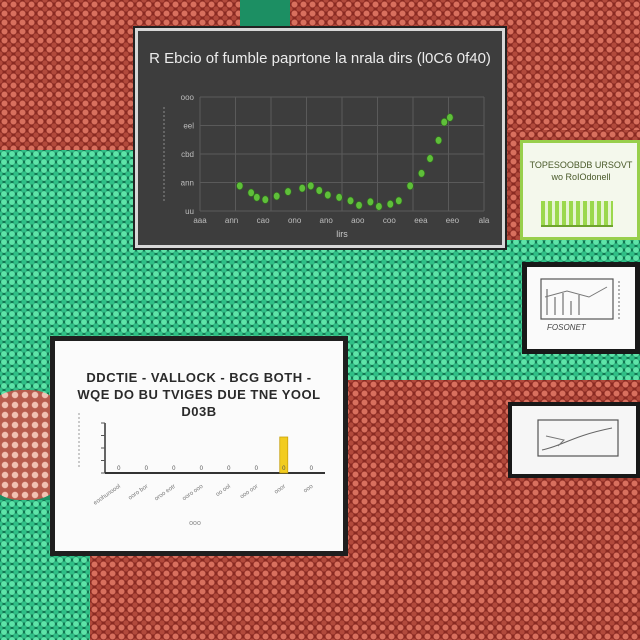 The width and height of the screenshot is (640, 640). Describe the element at coordinates (484, 220) in the screenshot. I see `scatter-x-tick-label: ala` at that location.